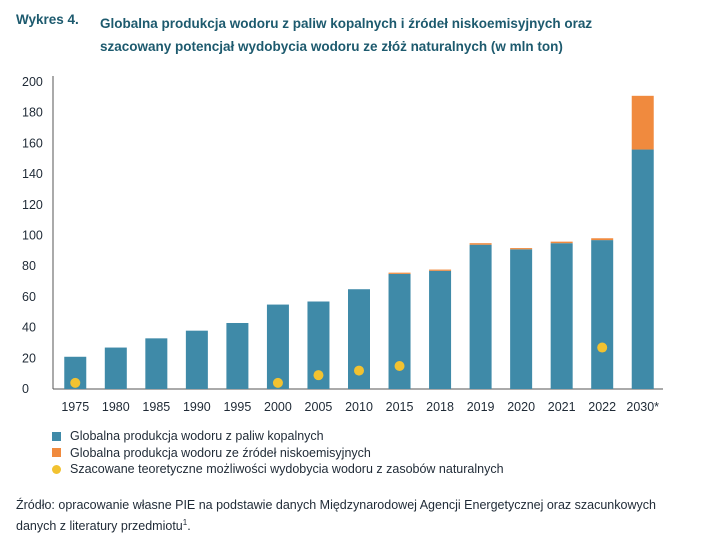  I want to click on x-tick-label: 2019, so click(481, 407).